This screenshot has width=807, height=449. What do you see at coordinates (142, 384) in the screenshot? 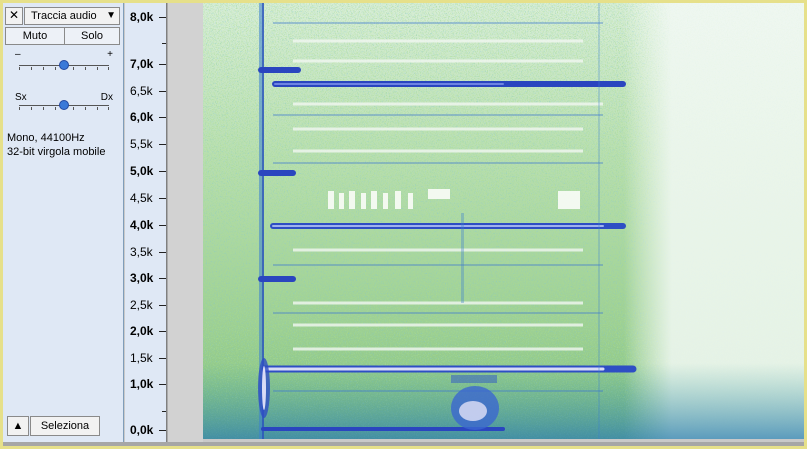
I see `ruler-label: 1,0k` at bounding box center [142, 384].